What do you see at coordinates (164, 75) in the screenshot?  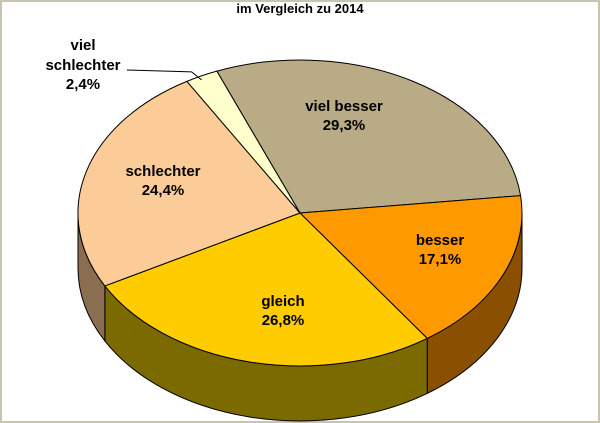 I see `leader-line` at bounding box center [164, 75].